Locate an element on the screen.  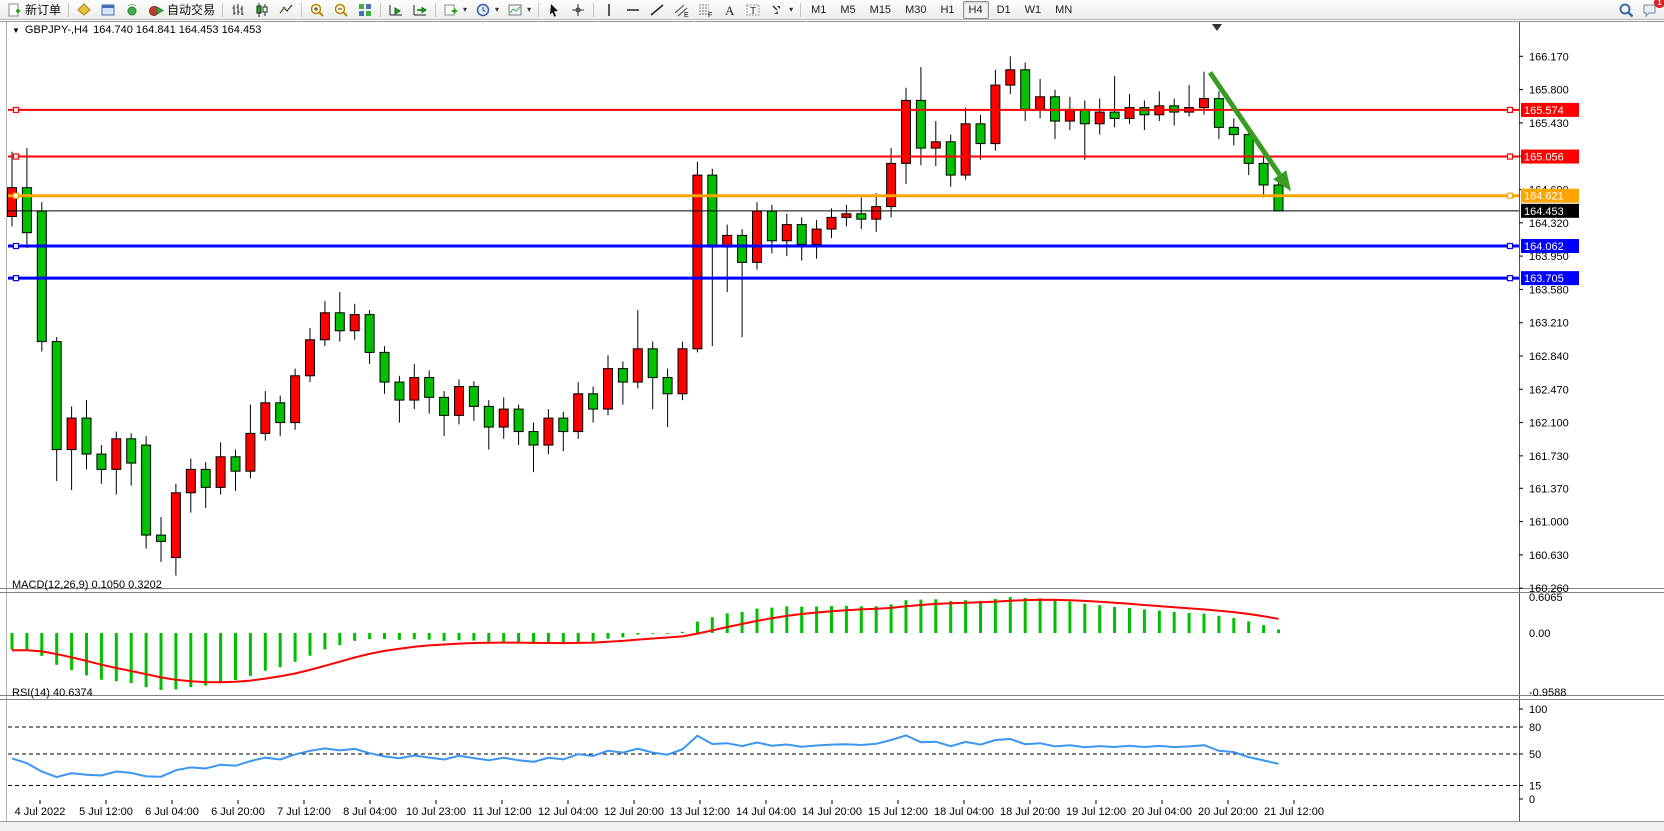
candlestick-chart-icon is located at coordinates (262, 9).